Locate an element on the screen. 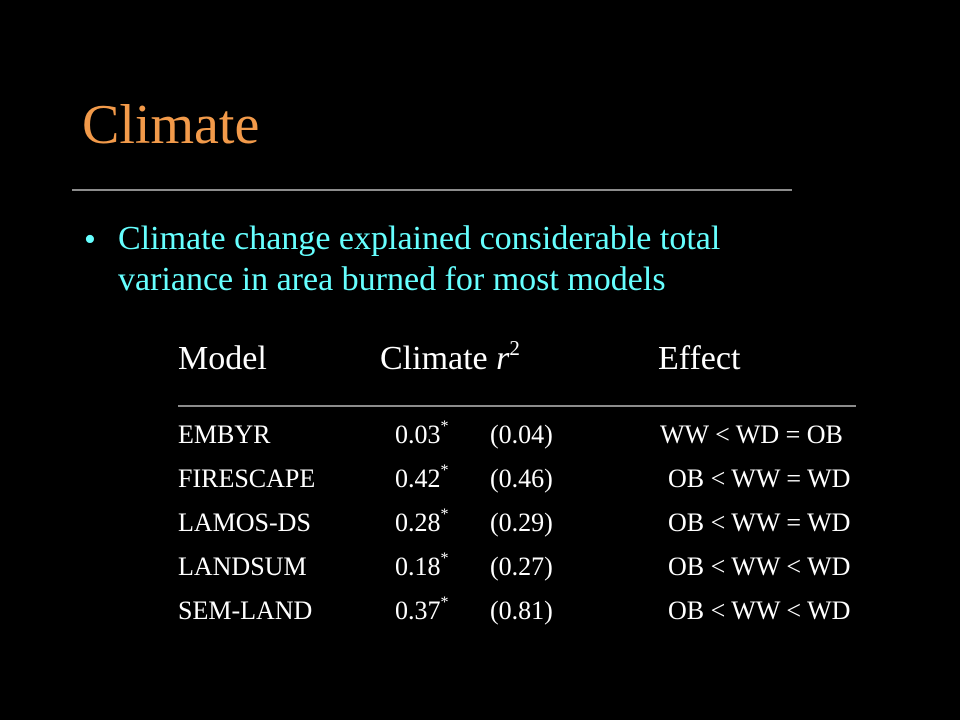 The image size is (960, 720). cell-paren-value: (0.27) is located at coordinates (521, 566).